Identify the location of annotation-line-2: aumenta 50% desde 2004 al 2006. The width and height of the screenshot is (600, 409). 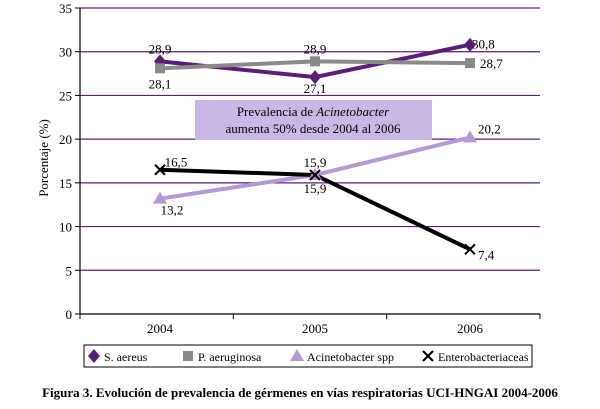
(313, 128).